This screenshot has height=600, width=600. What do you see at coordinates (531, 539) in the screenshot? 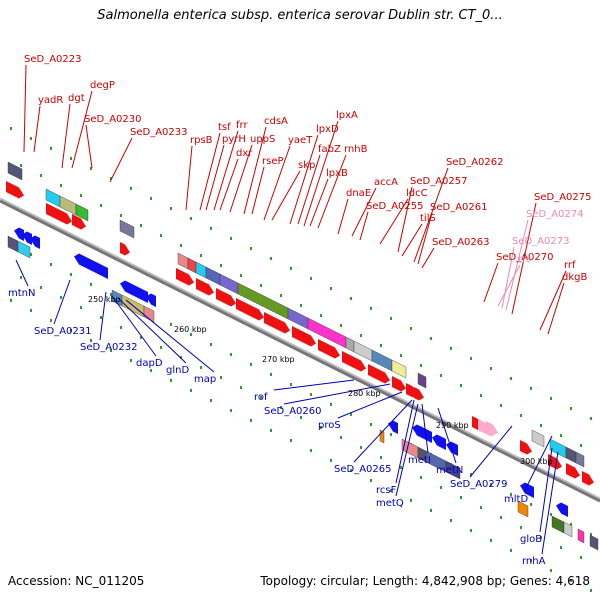
I see `reverse-gene-label: gloB` at bounding box center [531, 539].